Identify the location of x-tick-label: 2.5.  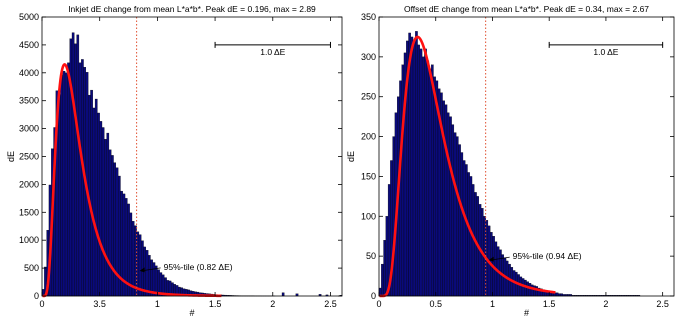
(662, 304).